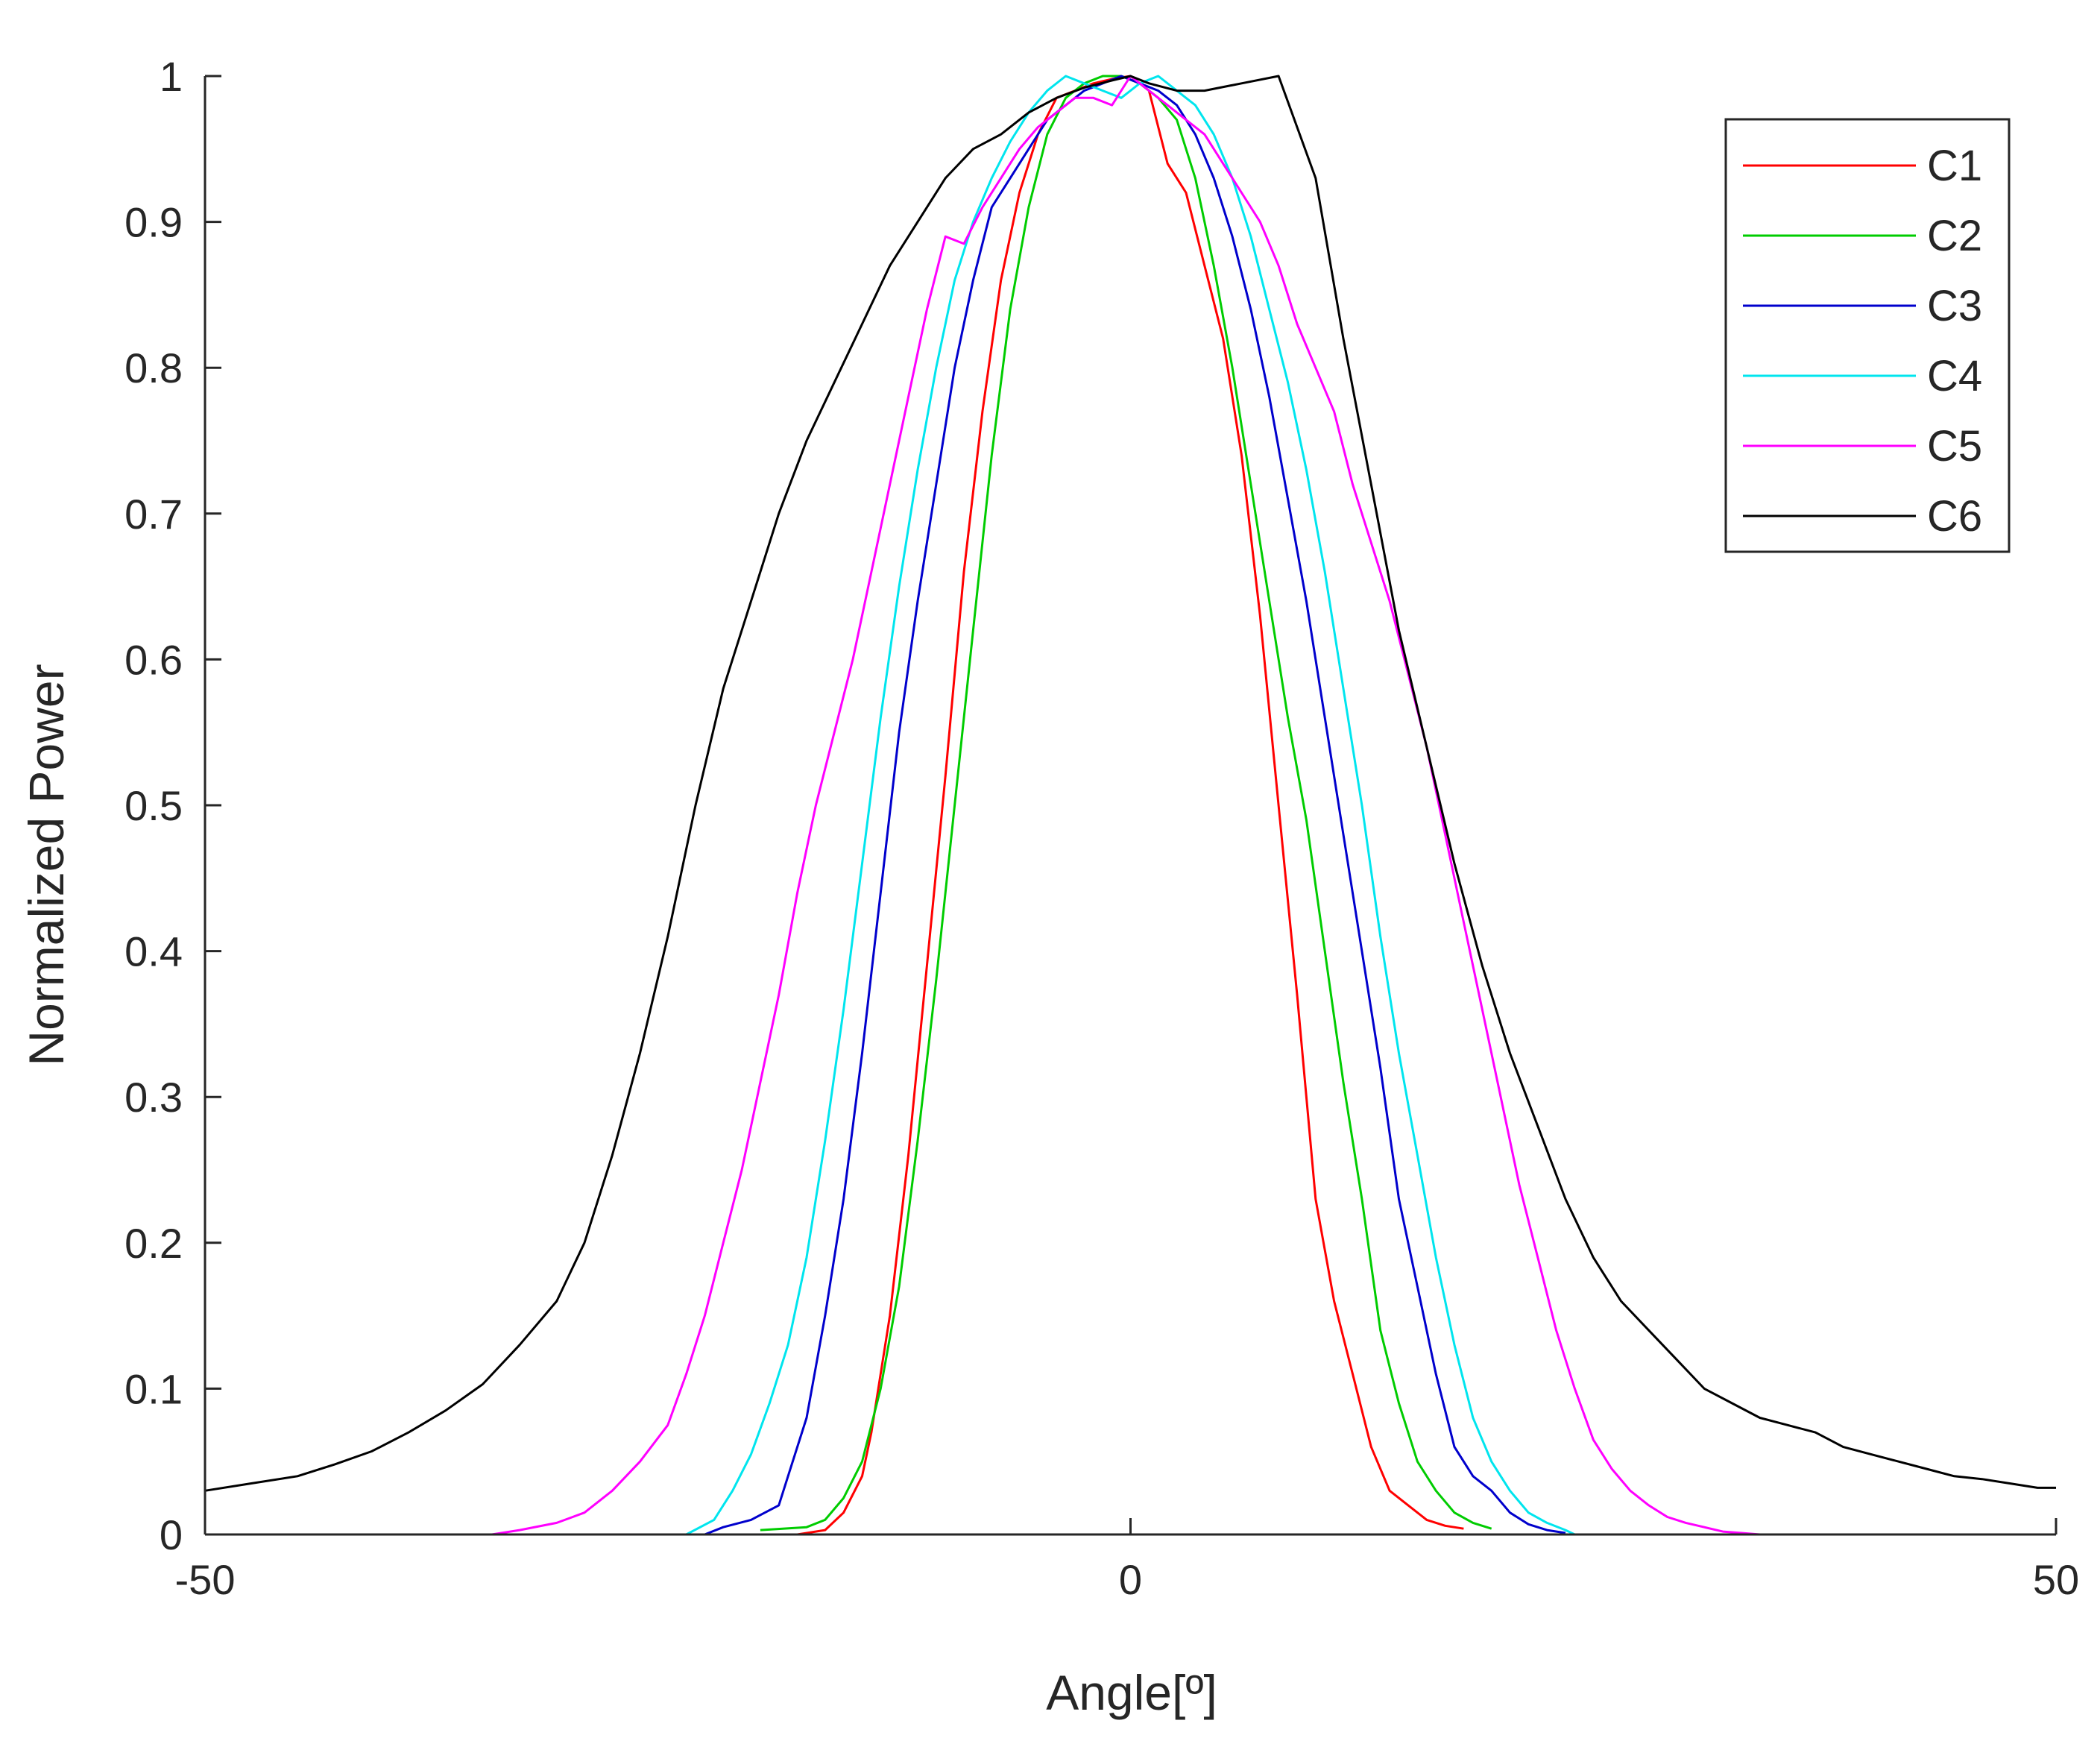 Image resolution: width=2100 pixels, height=1744 pixels. Describe the element at coordinates (153, 514) in the screenshot. I see `y-tick-label: 0.7` at that location.